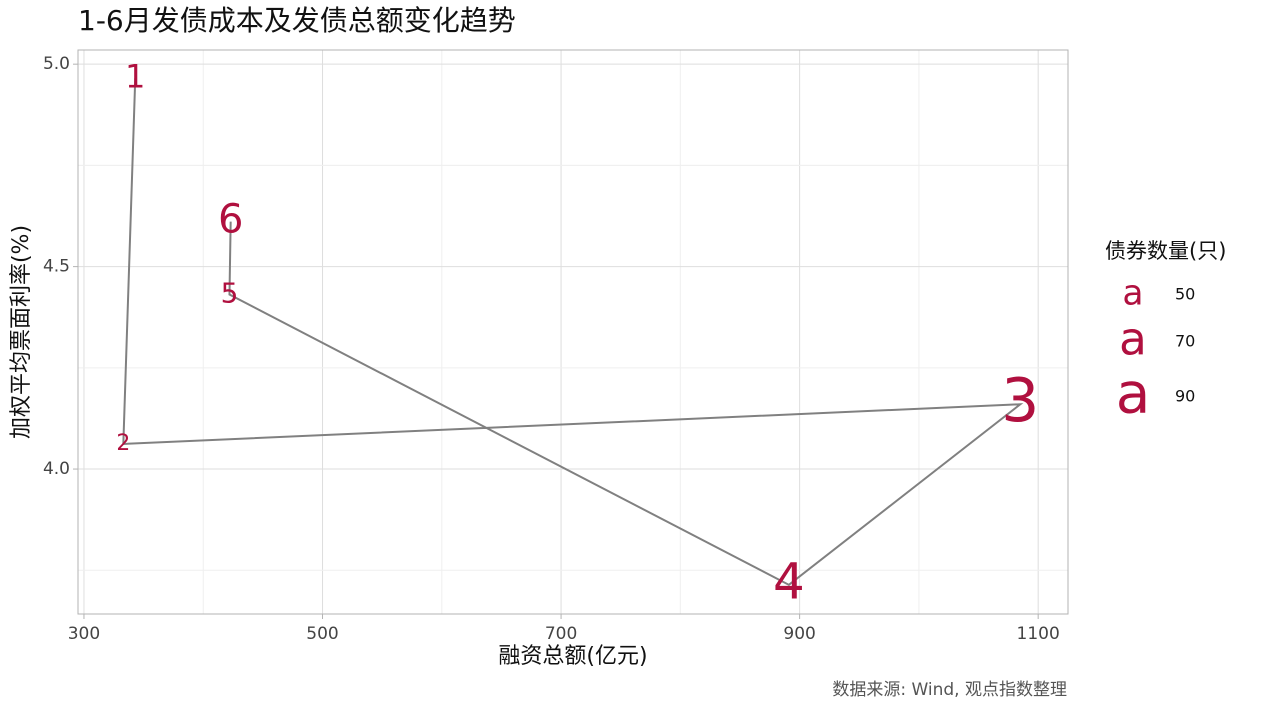 This screenshot has height=716, width=1267. Describe the element at coordinates (322, 634) in the screenshot. I see `x-tick-label: 500` at that location.